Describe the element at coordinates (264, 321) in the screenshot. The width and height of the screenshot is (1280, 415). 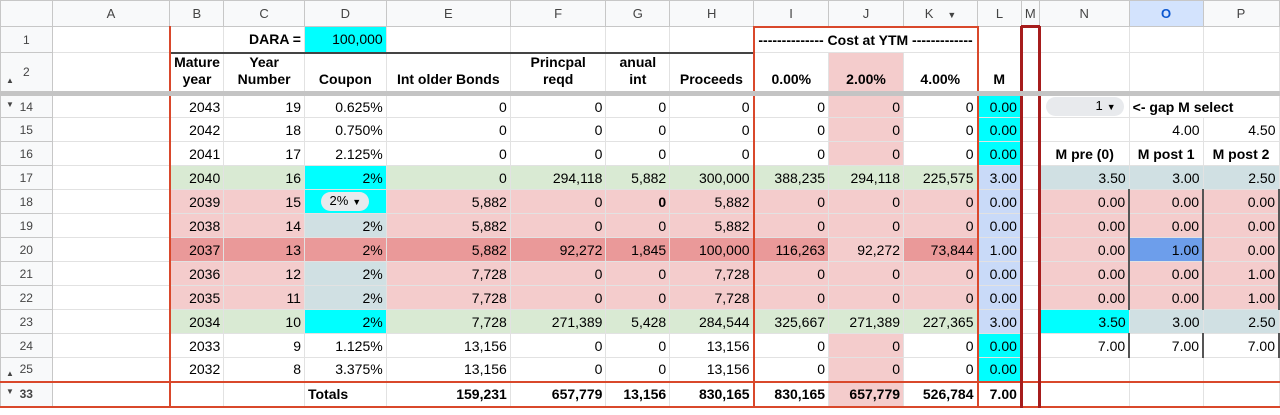
I see `cell-C23: 10` at that location.